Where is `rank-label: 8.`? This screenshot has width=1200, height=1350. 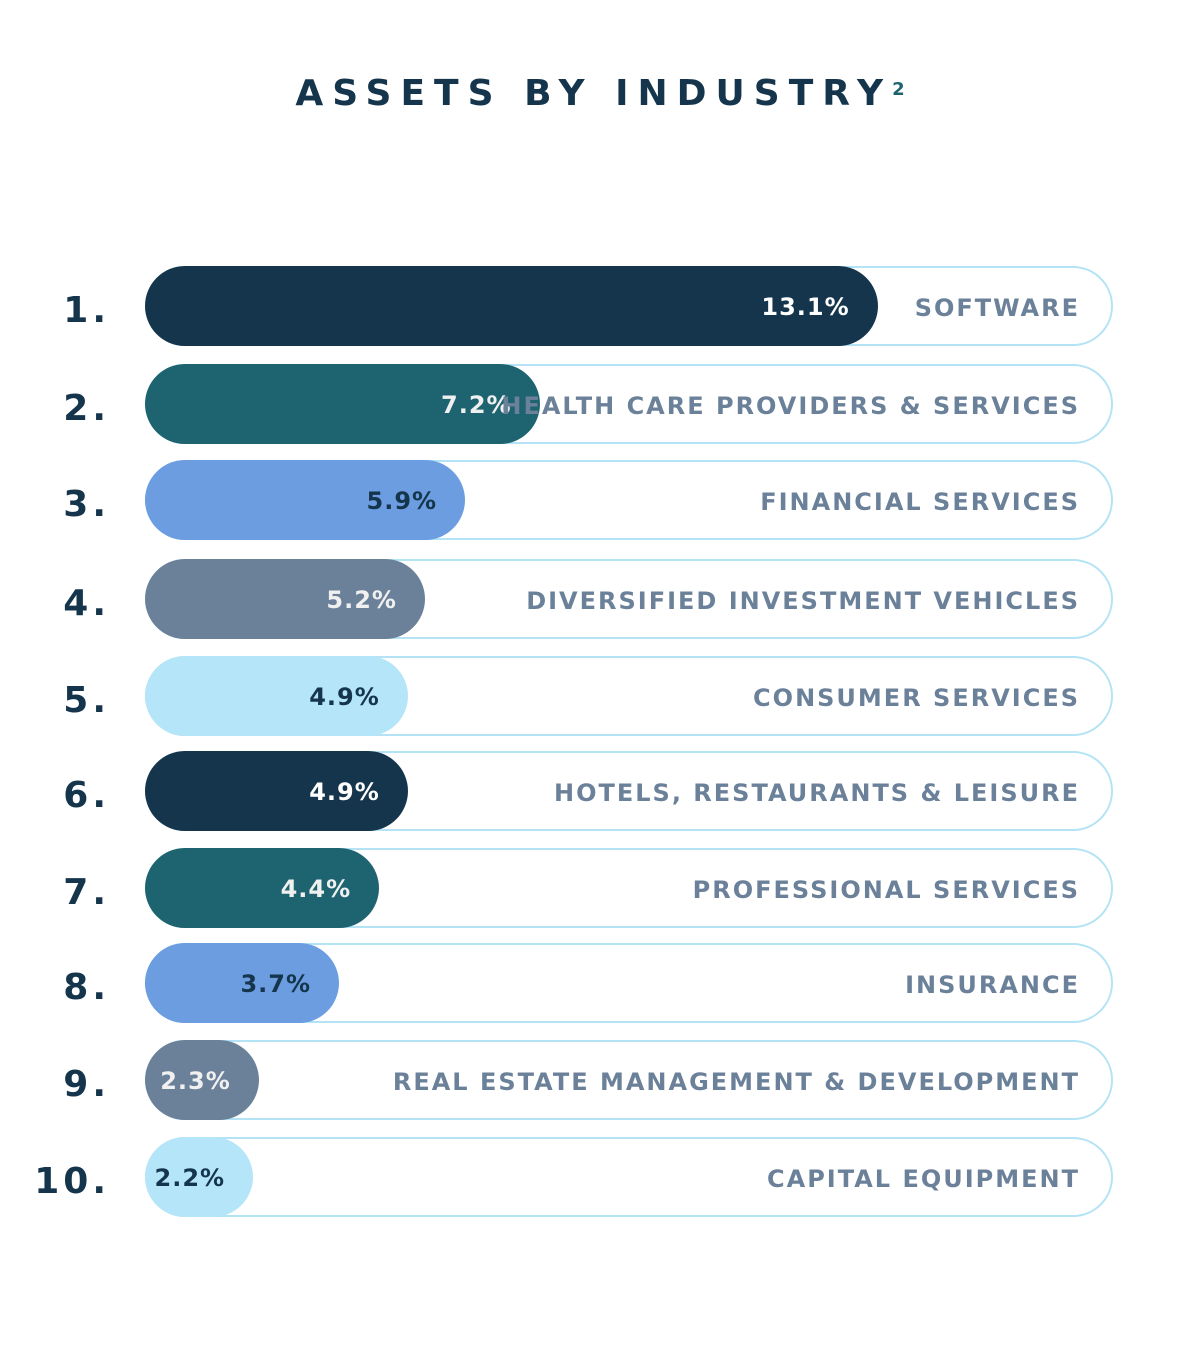
rank-label: 8. is located at coordinates (86, 987).